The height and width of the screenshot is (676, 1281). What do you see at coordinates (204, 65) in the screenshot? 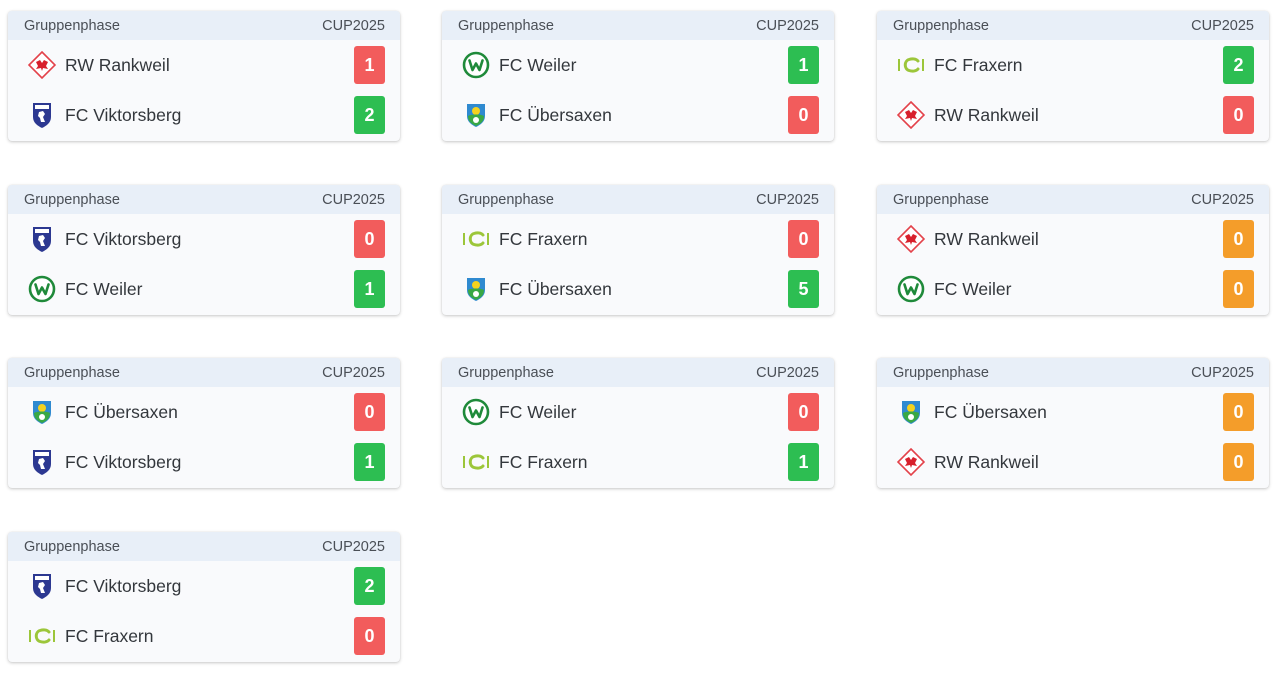
I see `home-team-row: RW Rankweil 1` at bounding box center [204, 65].